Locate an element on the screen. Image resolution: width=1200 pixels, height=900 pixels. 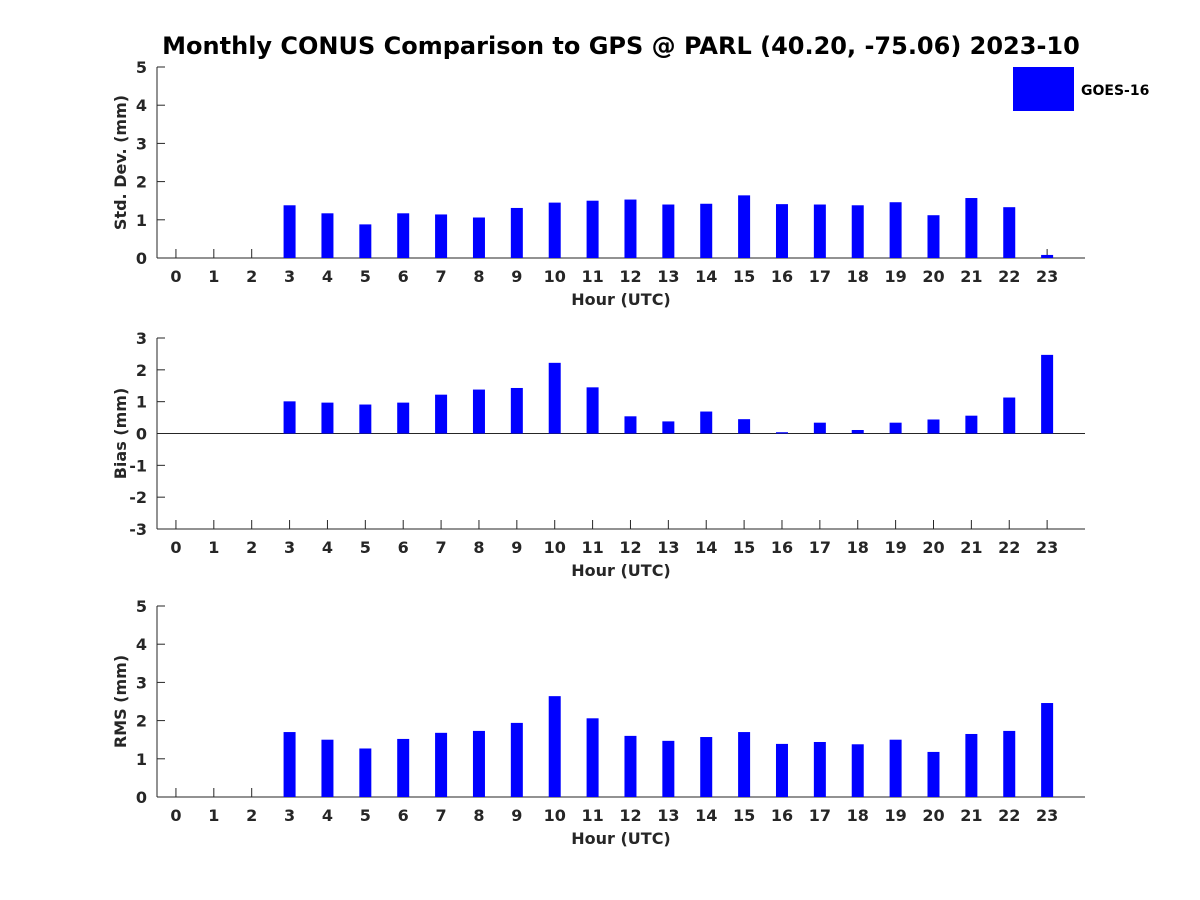
x-axis-label: Hour (UTC) is located at coordinates (621, 838).